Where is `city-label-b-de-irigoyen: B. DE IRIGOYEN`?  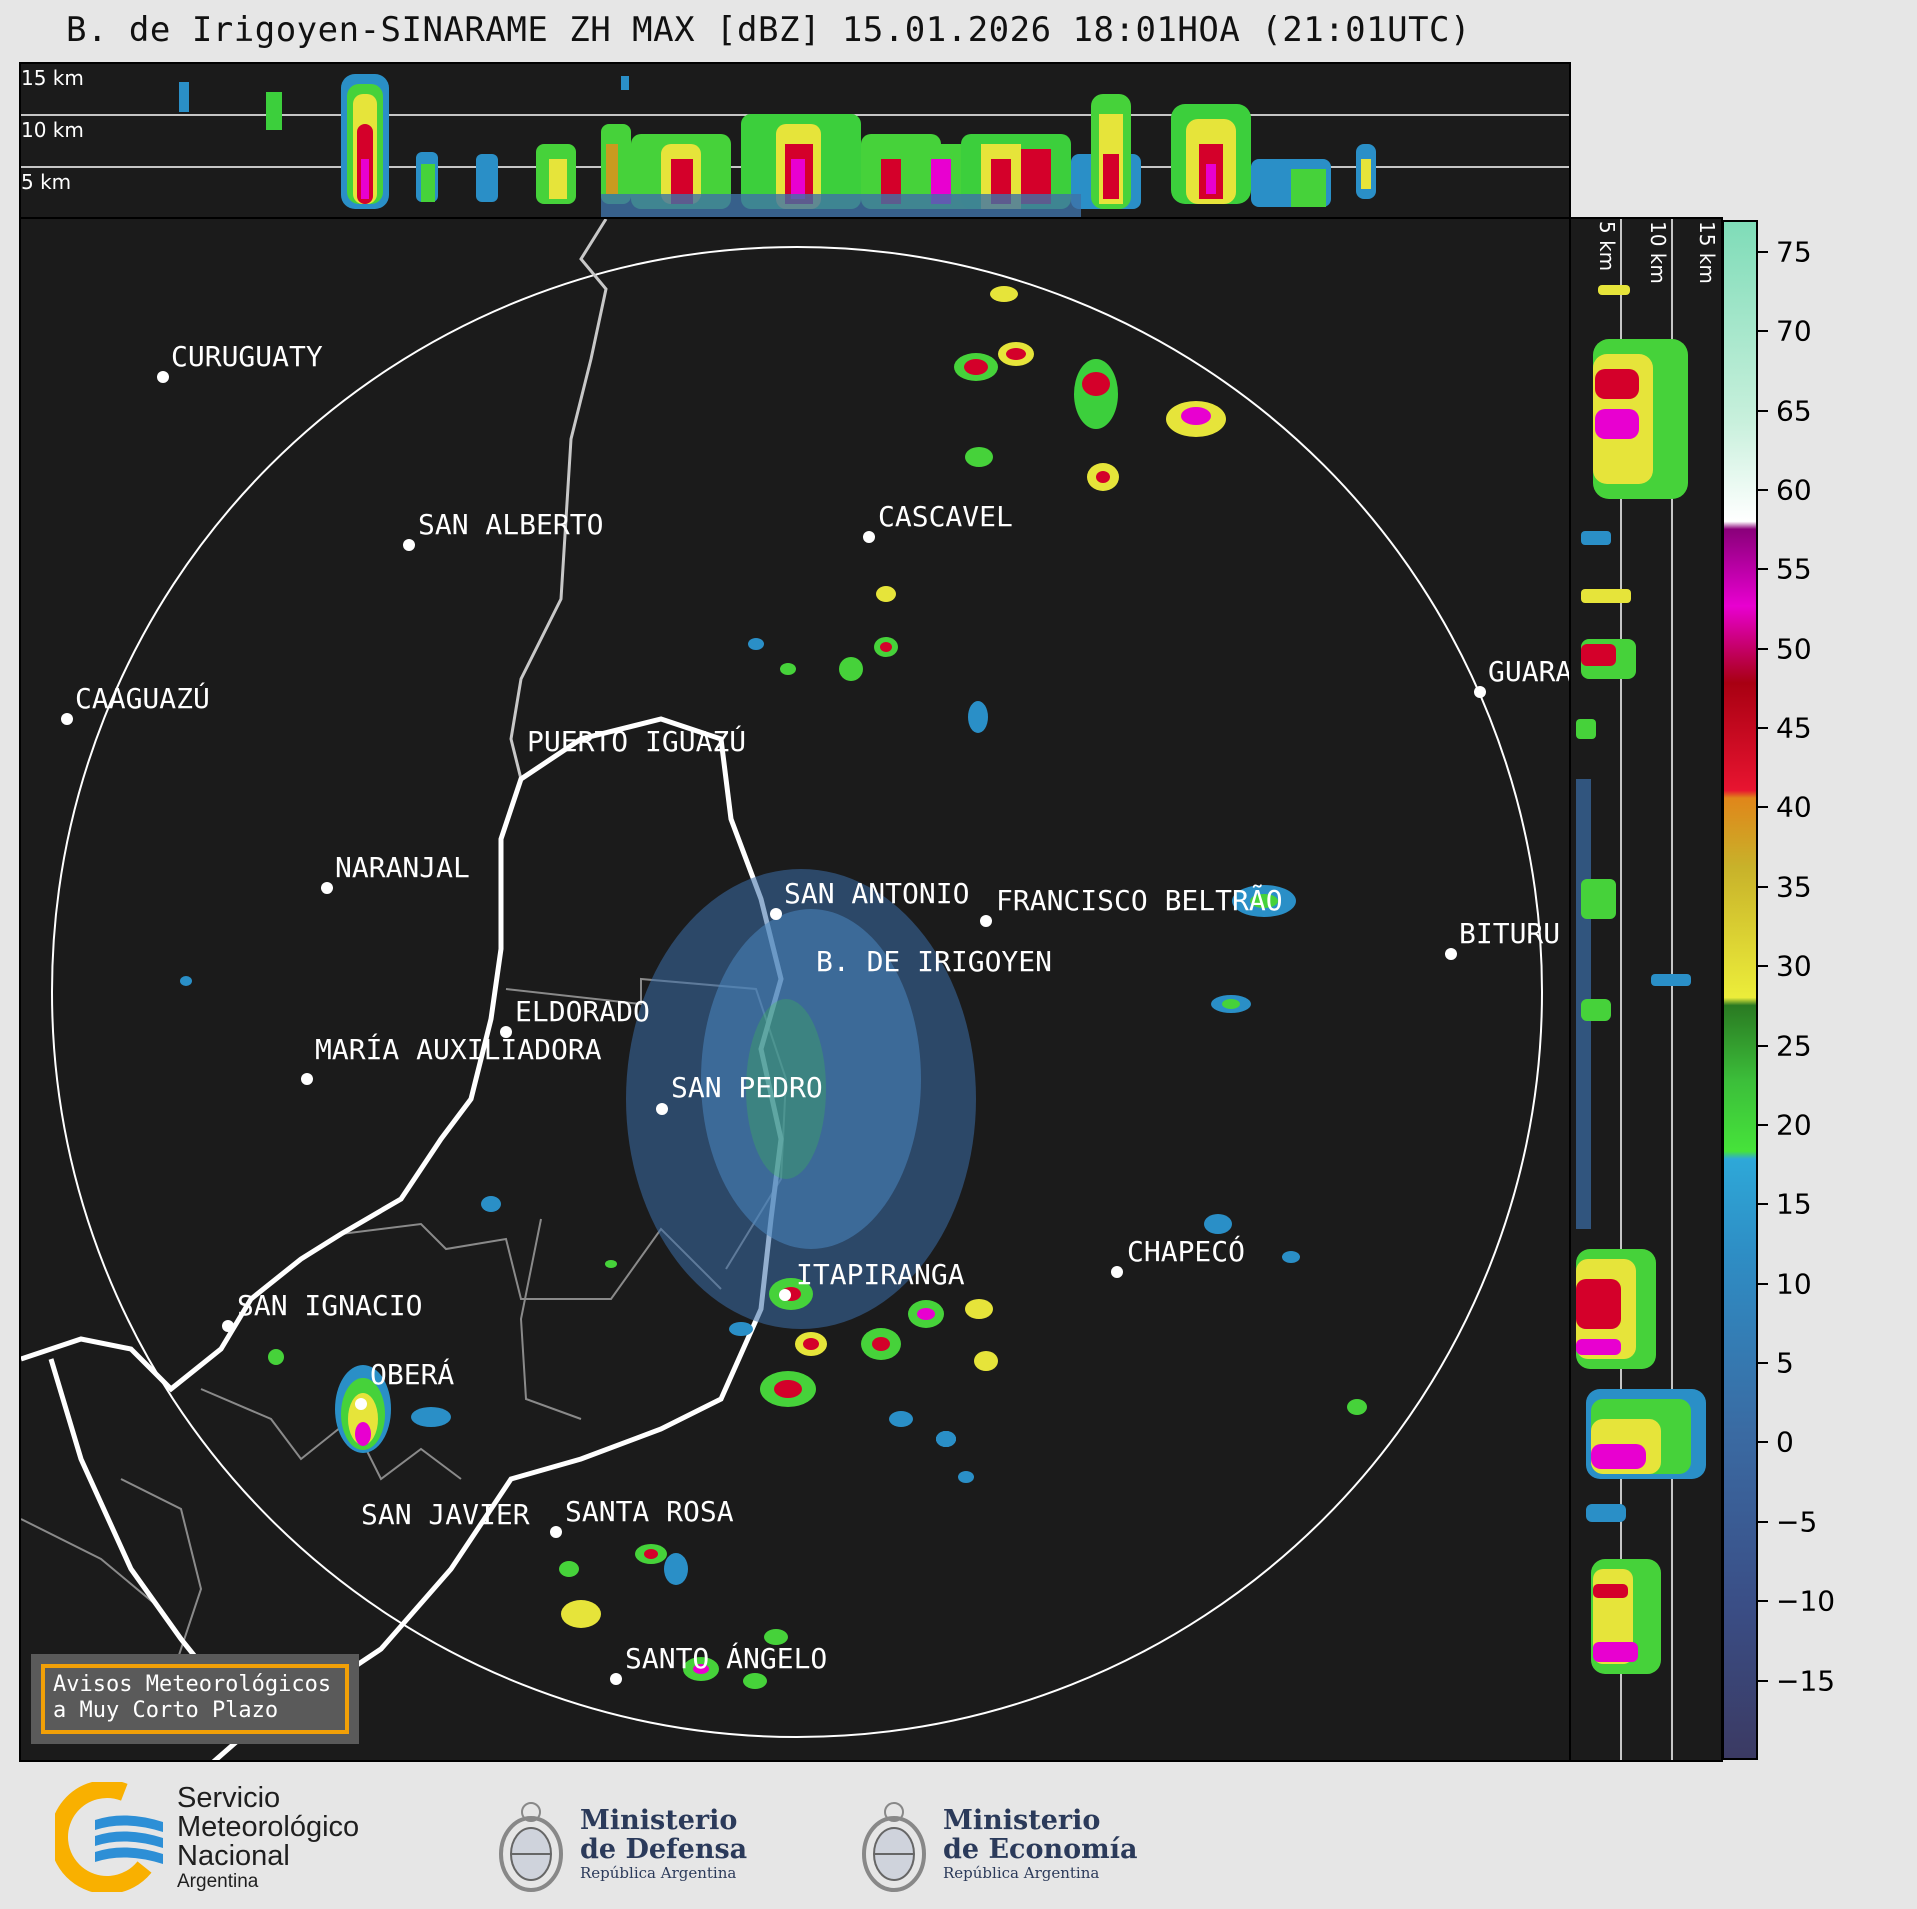
city-label-b-de-irigoyen: B. DE IRIGOYEN is located at coordinates (934, 961).